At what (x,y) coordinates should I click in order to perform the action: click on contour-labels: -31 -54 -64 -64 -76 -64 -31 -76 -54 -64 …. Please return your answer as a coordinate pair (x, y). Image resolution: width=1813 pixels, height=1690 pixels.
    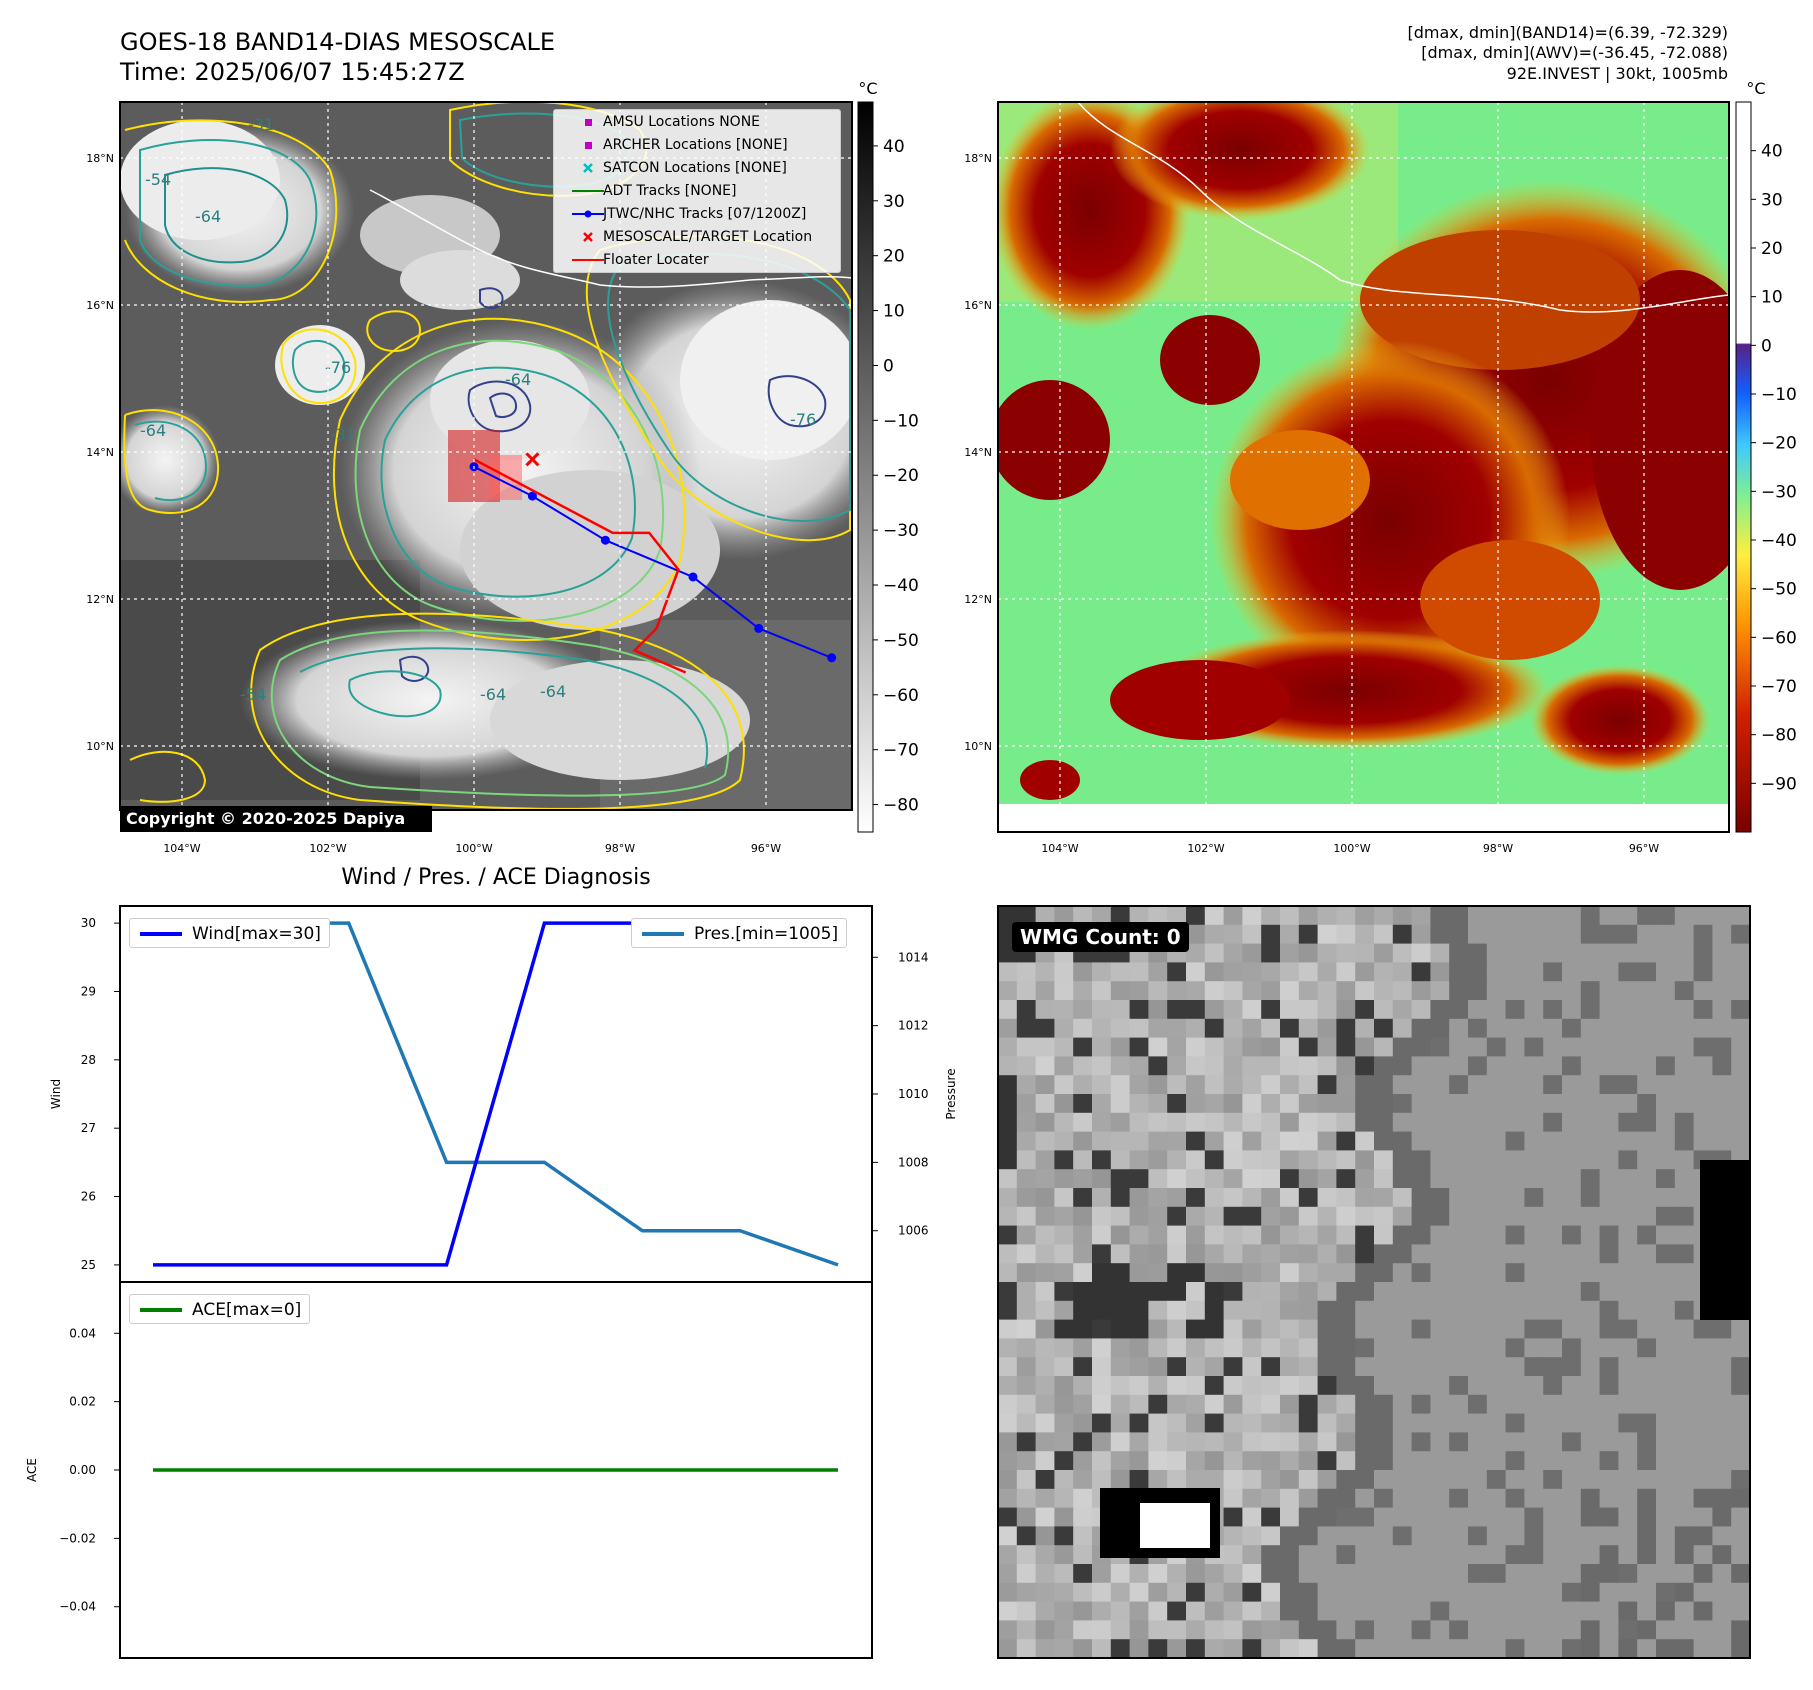
    Looking at the image, I should click on (478, 409).